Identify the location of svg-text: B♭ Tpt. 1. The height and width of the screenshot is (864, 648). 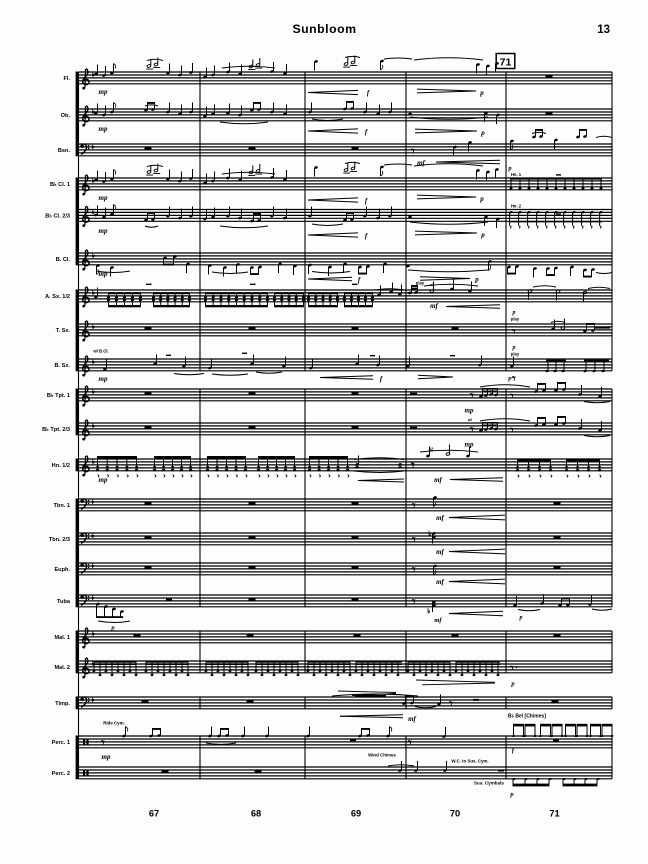
(58, 395).